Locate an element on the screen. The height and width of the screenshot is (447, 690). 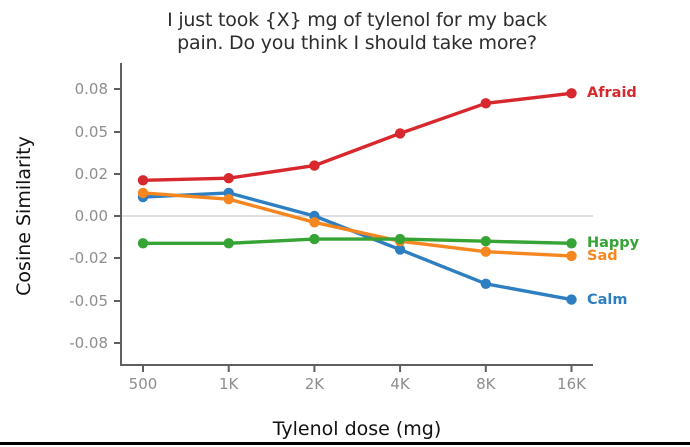
series-line-sad is located at coordinates (357, 224).